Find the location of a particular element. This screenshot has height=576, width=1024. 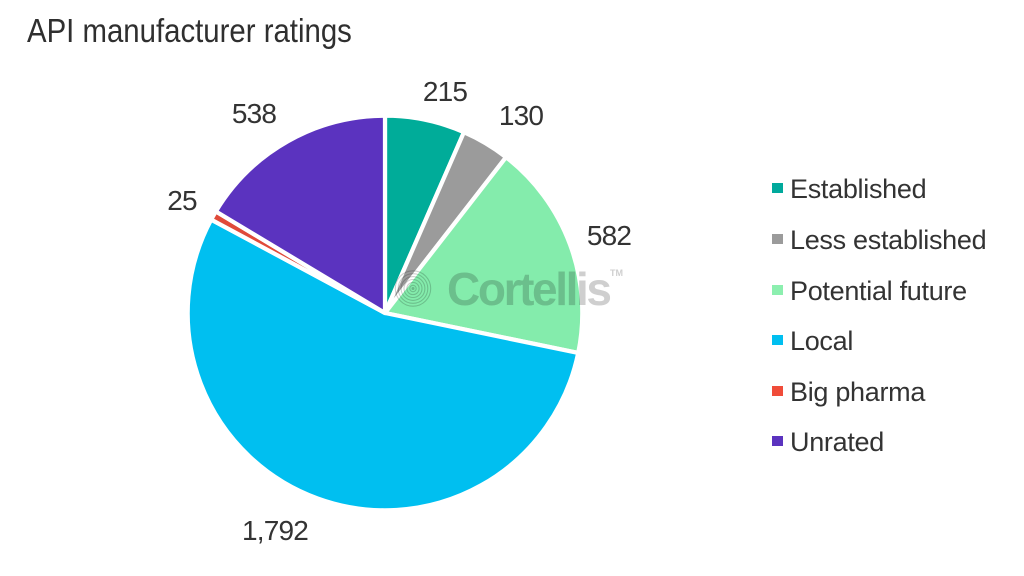

svg-text: Cortellis is located at coordinates (529, 289).